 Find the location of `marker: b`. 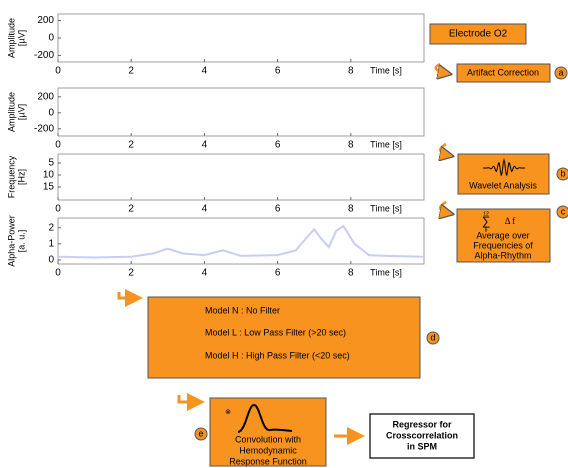

marker: b is located at coordinates (562, 173).